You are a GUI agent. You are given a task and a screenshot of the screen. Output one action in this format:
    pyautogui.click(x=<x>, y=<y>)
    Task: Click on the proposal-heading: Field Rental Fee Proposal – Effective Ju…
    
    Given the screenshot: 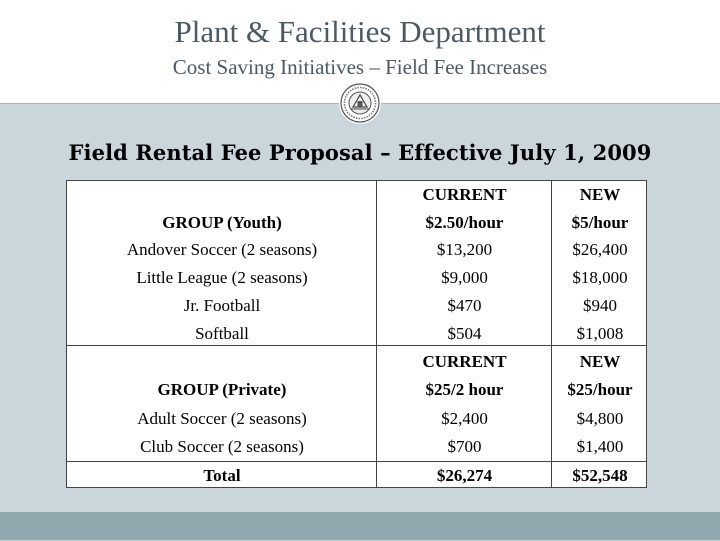 What is the action you would take?
    pyautogui.click(x=360, y=152)
    